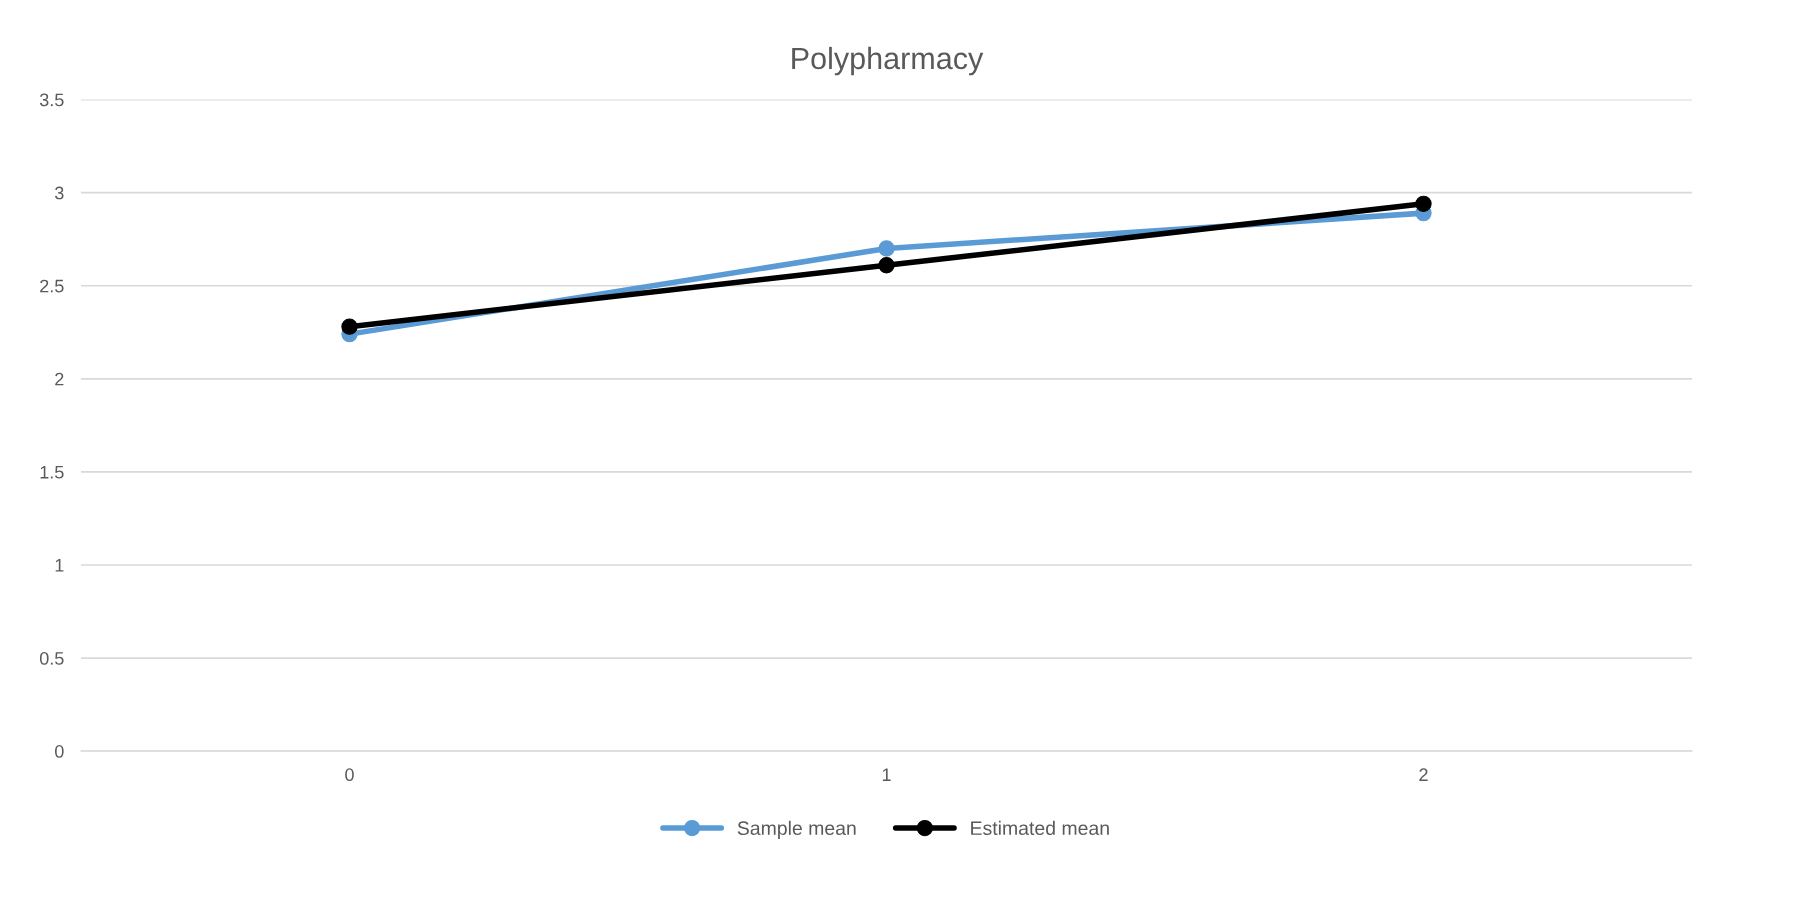  I want to click on y-tick-label: 0, so click(59, 751).